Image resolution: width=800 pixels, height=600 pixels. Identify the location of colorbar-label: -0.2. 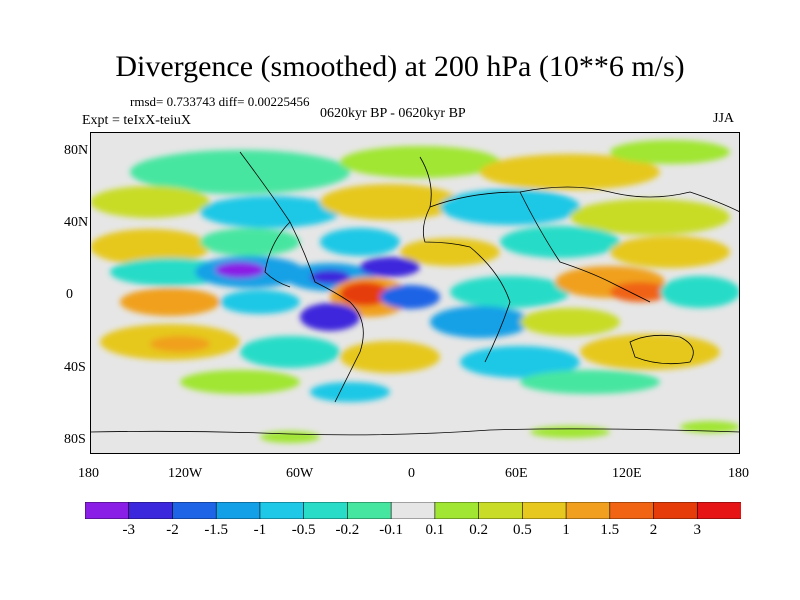
(347, 530).